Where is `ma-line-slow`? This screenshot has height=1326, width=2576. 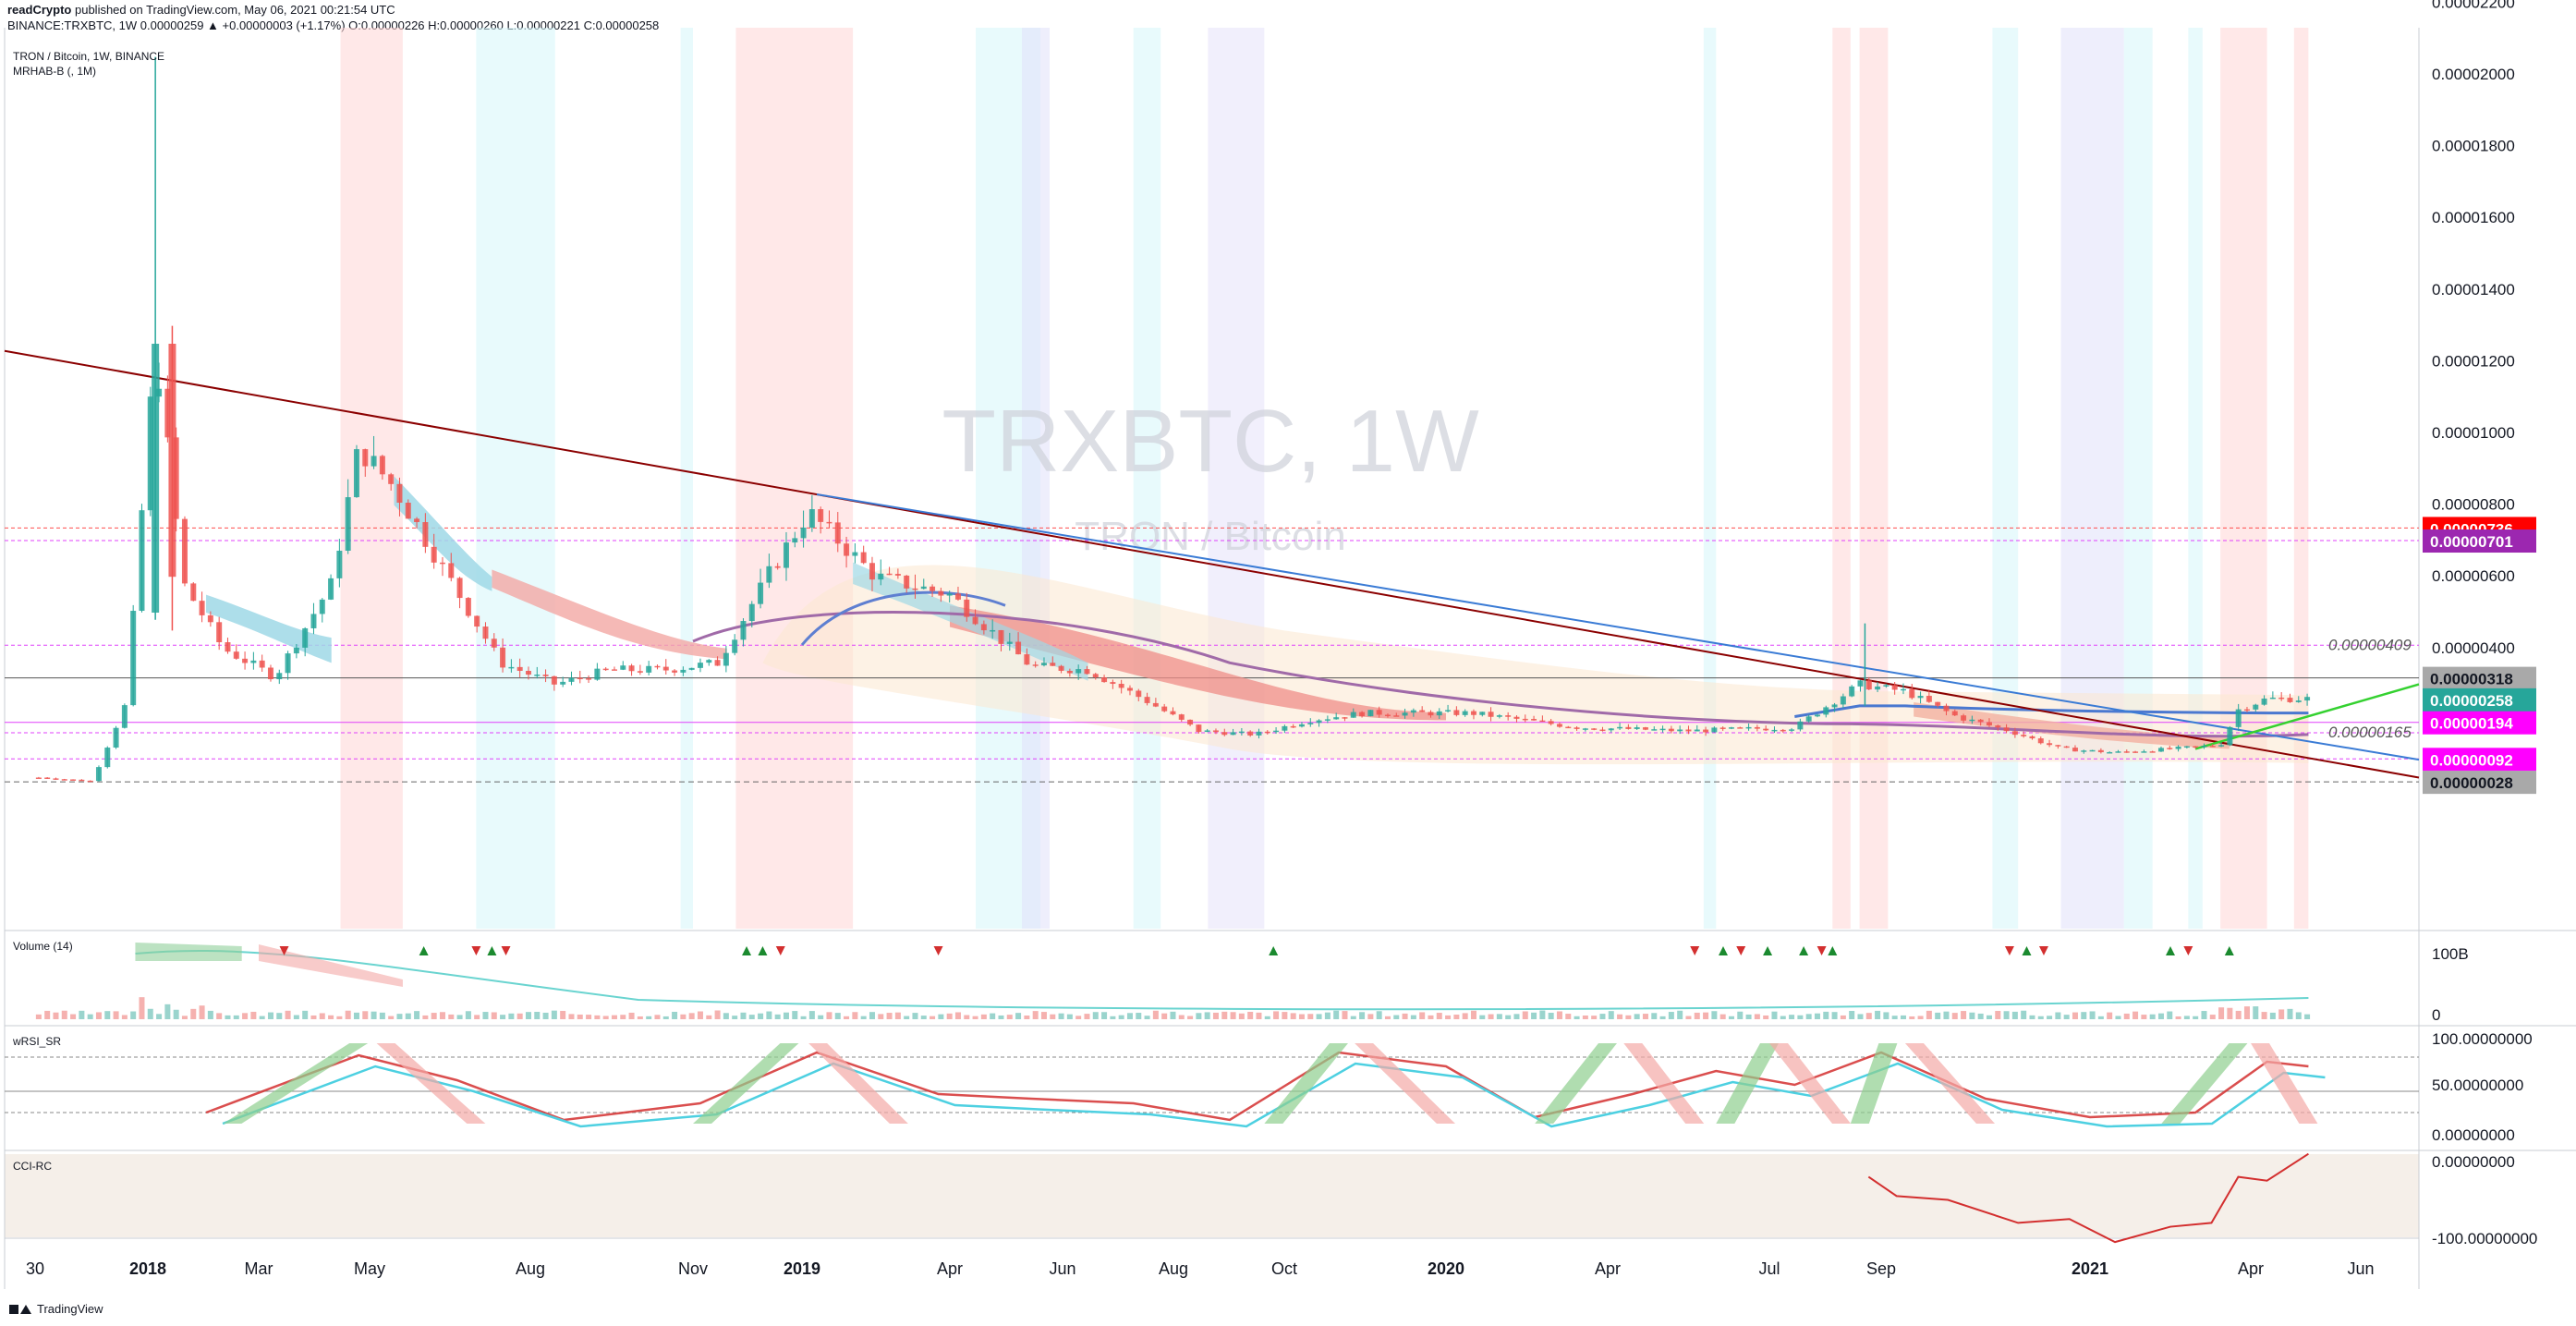 ma-line-slow is located at coordinates (1500, 674).